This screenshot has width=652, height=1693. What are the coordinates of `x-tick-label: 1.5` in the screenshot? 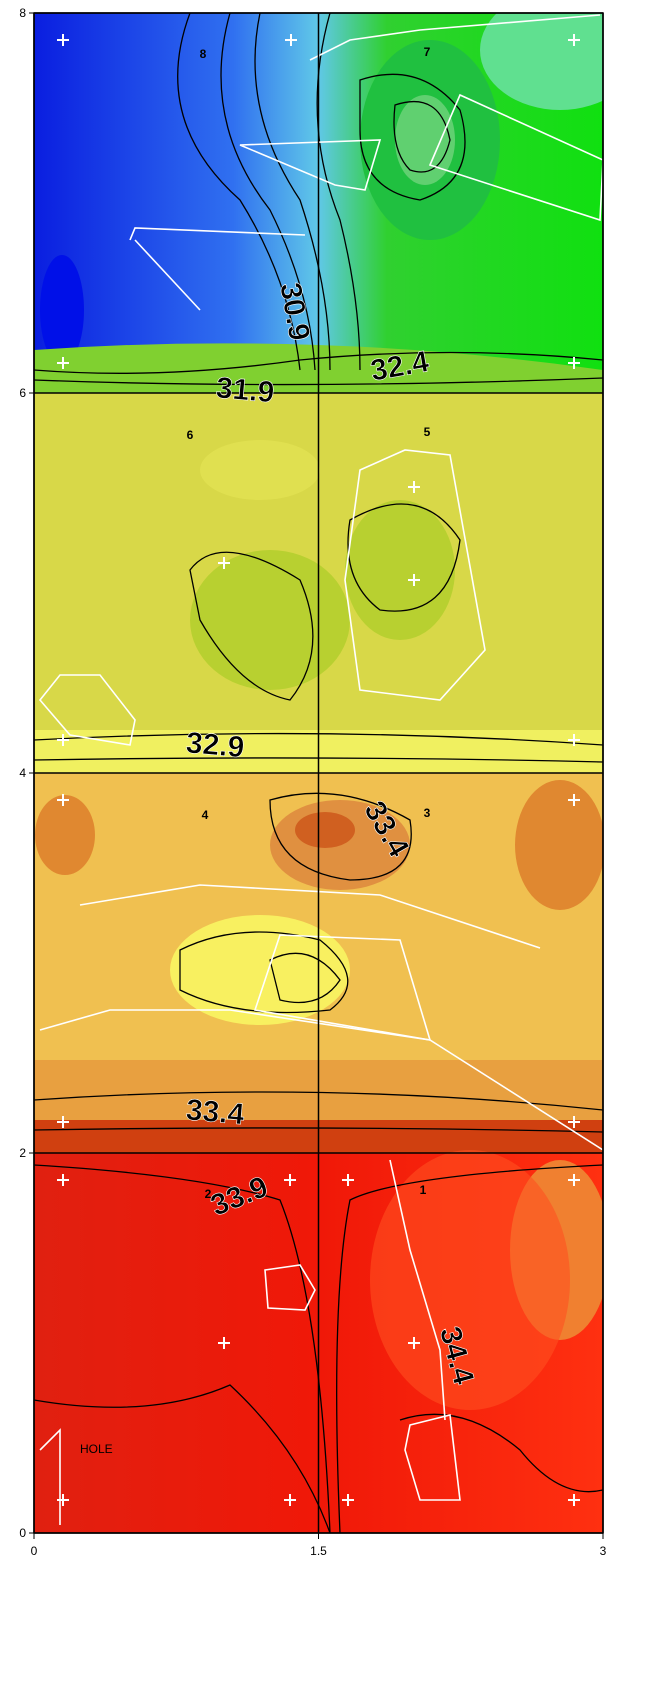 It's located at (318, 1551).